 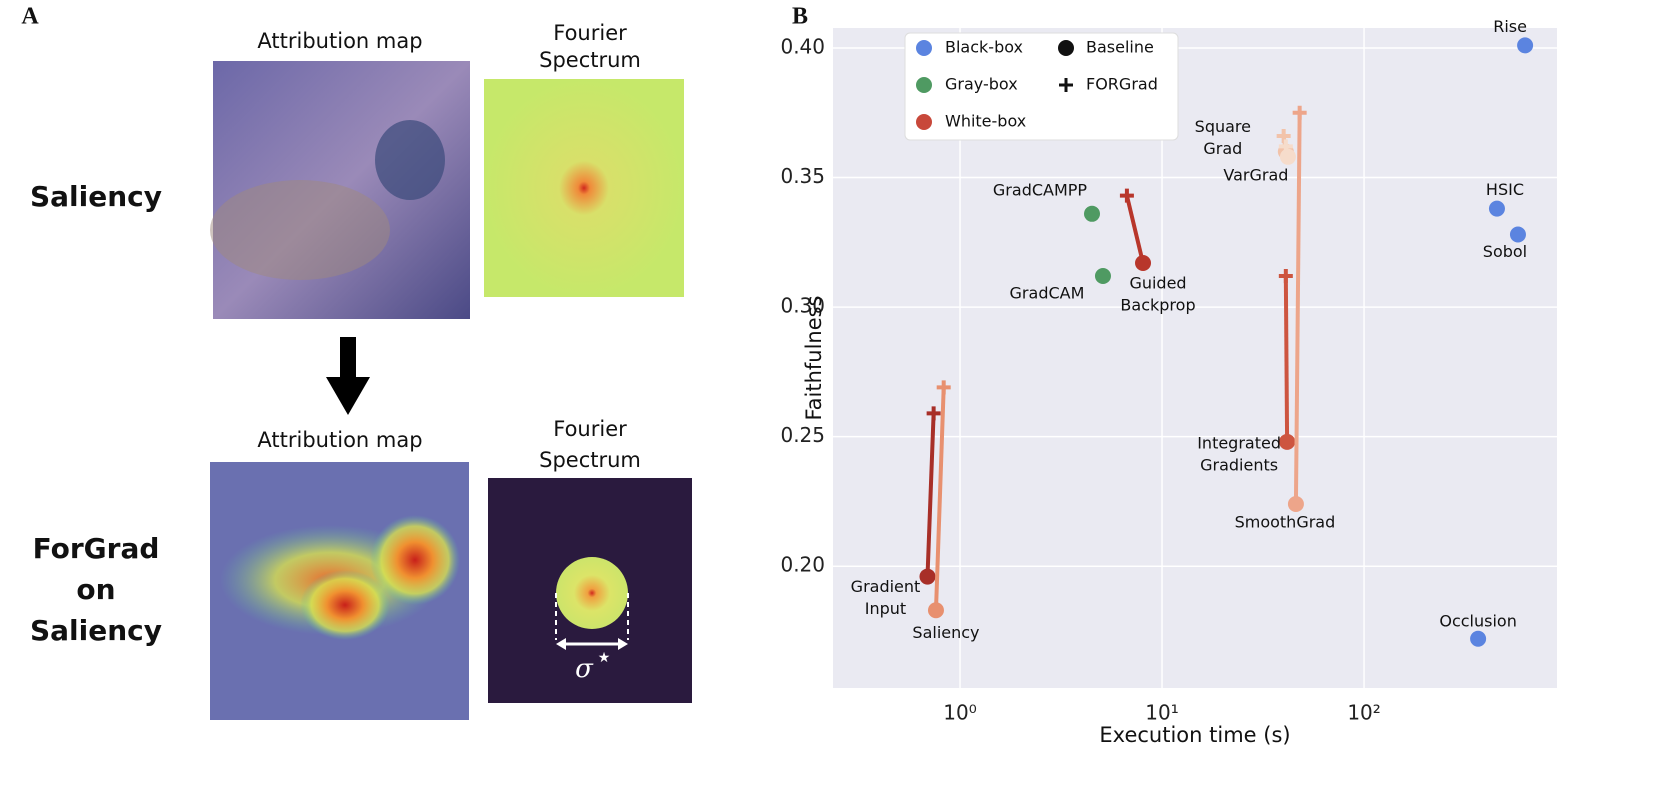 I want to click on legend-label: Baseline, so click(x=1120, y=47).